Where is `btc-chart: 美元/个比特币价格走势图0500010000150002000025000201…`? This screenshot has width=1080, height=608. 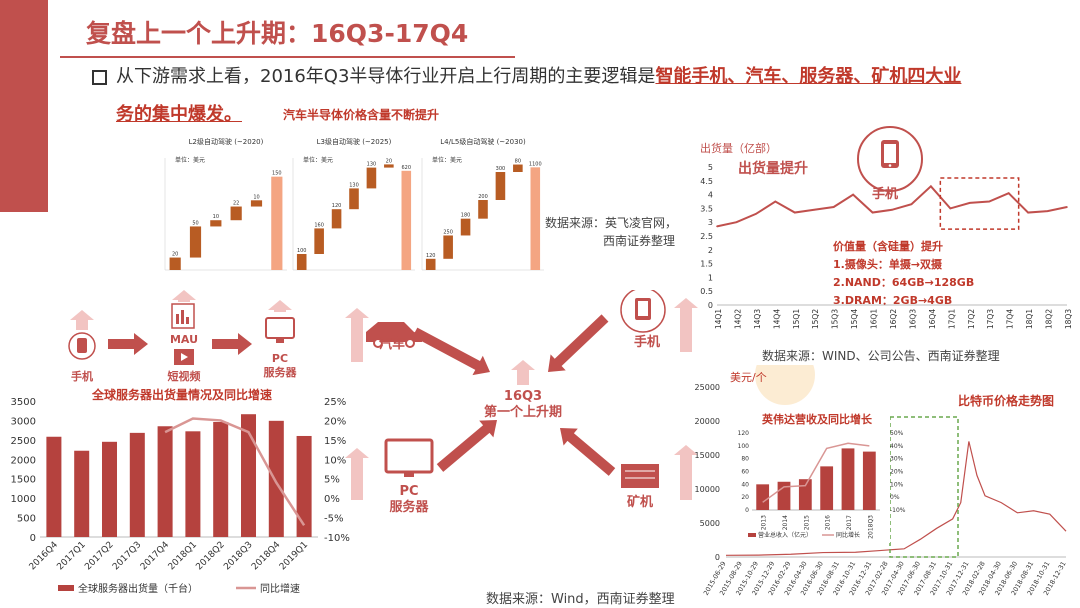 btc-chart: 美元/个比特币价格走势图0500010000150002000025000201… is located at coordinates (881, 481).